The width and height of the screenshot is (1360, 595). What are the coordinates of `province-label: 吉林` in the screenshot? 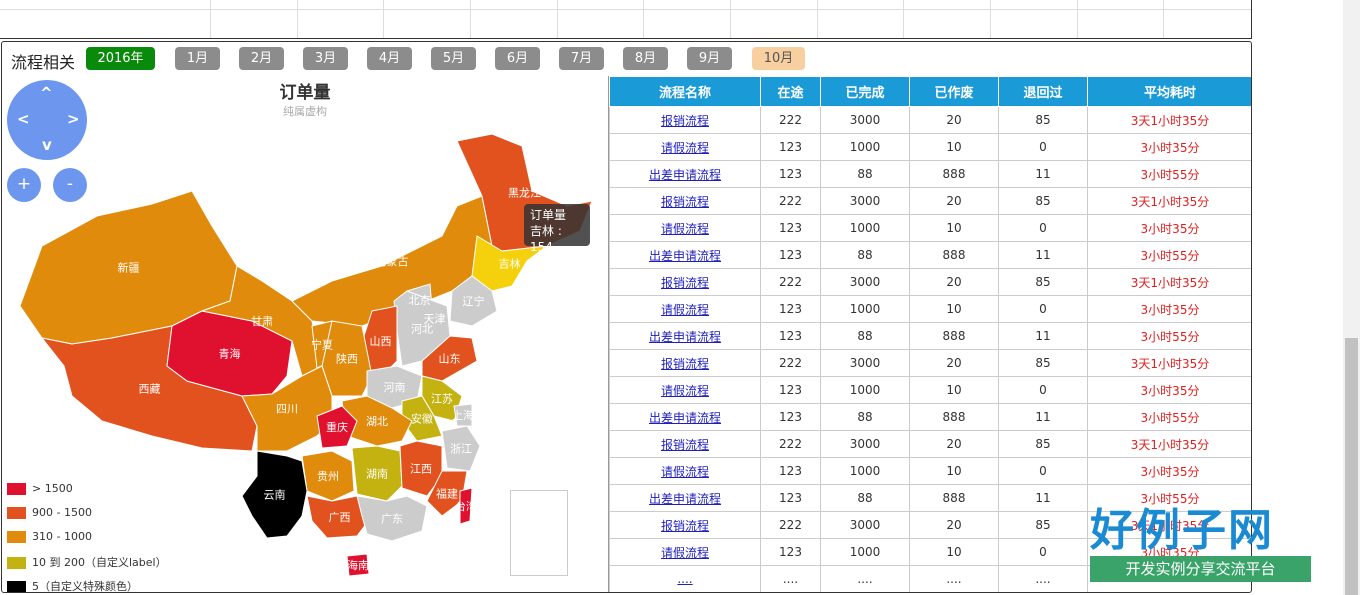 It's located at (510, 264).